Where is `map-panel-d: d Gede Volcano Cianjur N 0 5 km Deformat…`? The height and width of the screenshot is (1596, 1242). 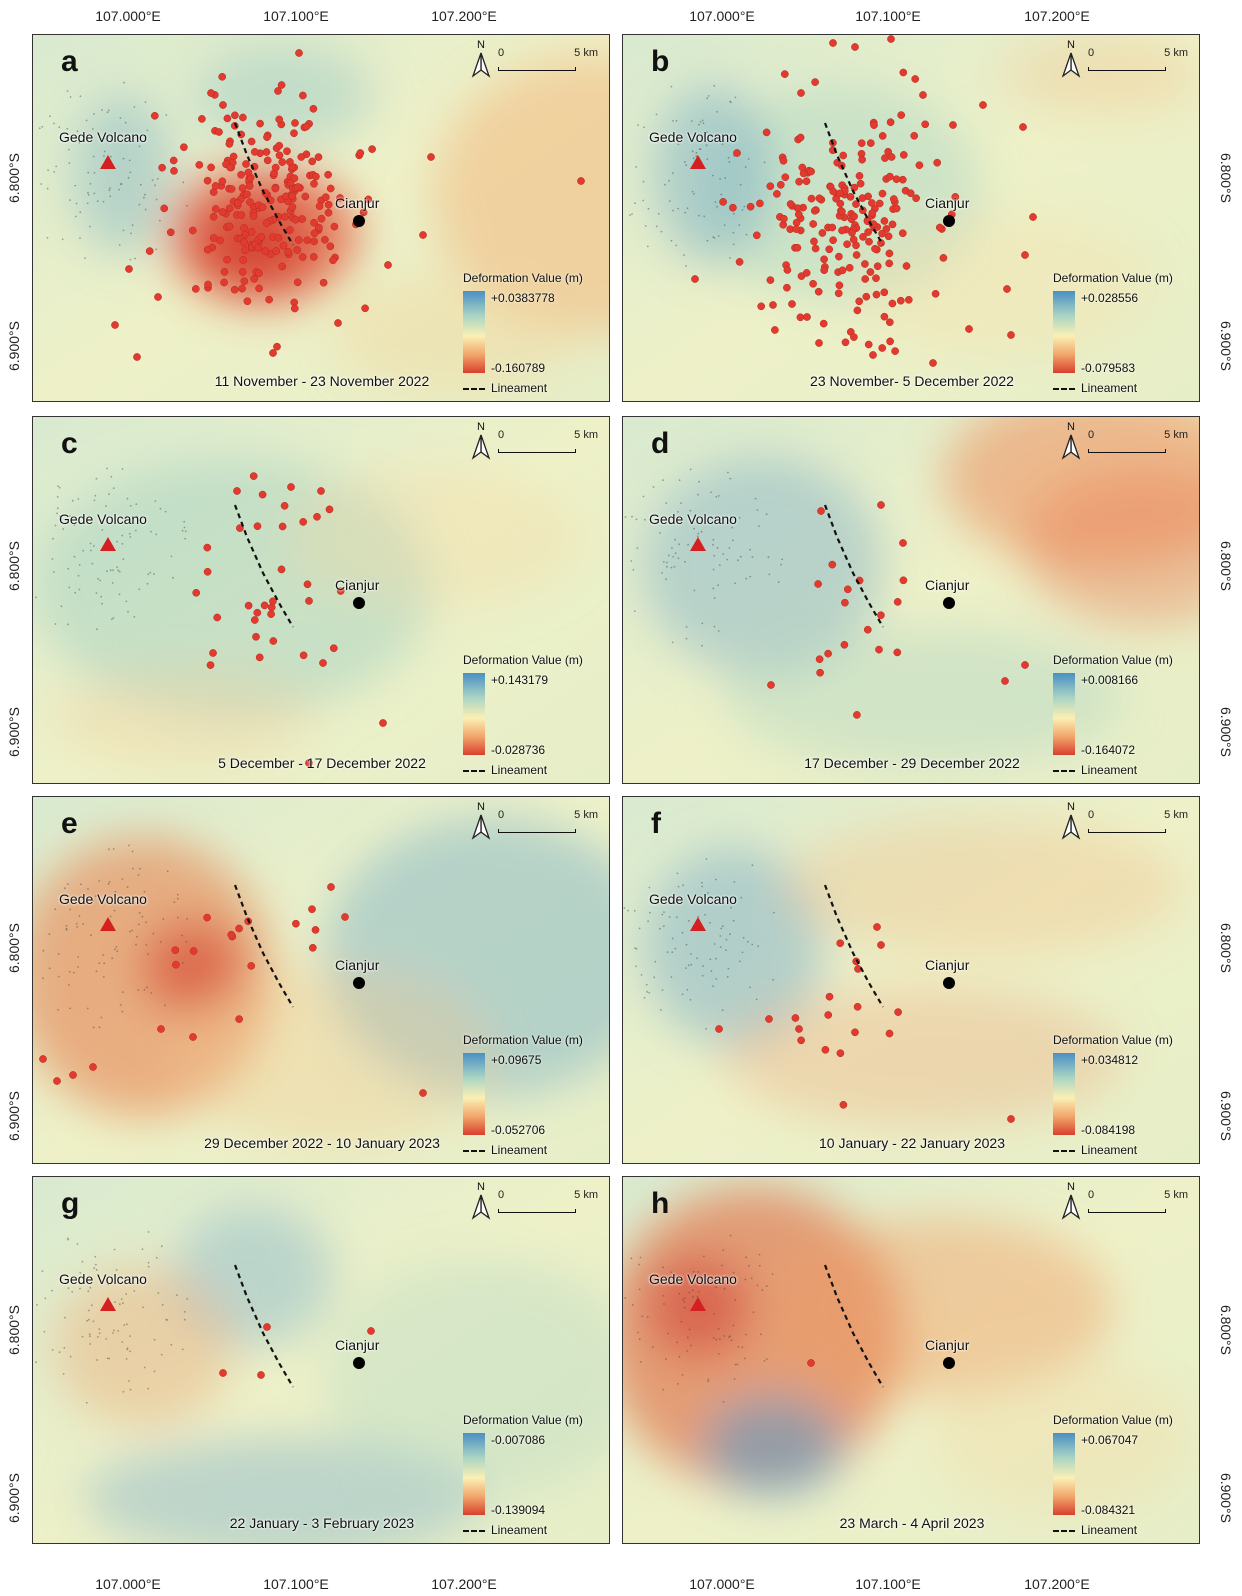 map-panel-d: d Gede Volcano Cianjur N 0 5 km Deformat… is located at coordinates (911, 600).